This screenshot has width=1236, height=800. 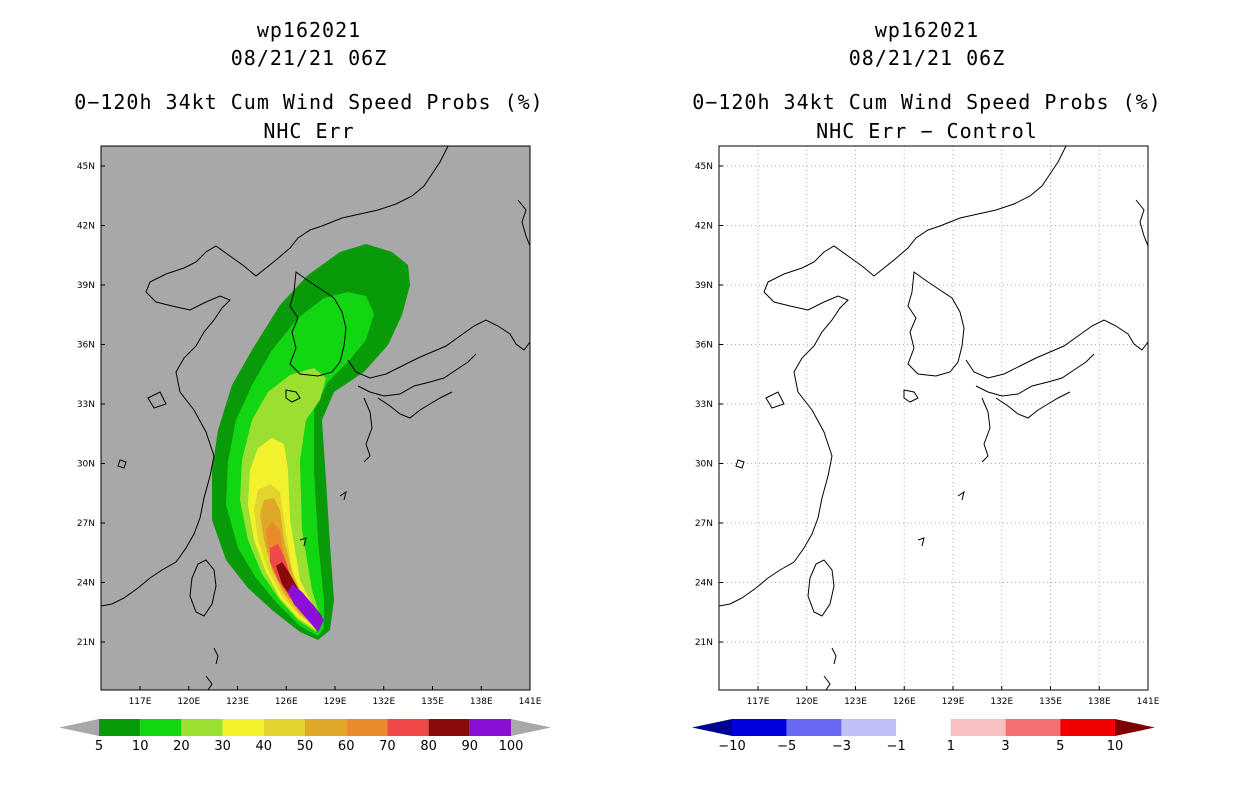 What do you see at coordinates (428, 746) in the screenshot?
I see `colorbar-label: 80` at bounding box center [428, 746].